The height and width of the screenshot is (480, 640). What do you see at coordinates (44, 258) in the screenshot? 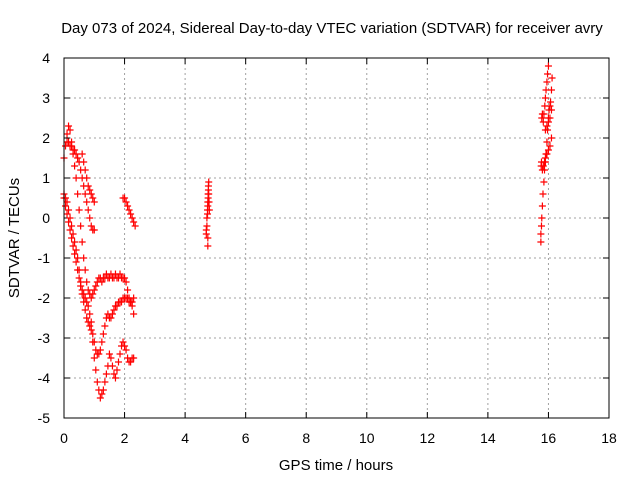
I see `y-tick-label: -1` at bounding box center [44, 258].